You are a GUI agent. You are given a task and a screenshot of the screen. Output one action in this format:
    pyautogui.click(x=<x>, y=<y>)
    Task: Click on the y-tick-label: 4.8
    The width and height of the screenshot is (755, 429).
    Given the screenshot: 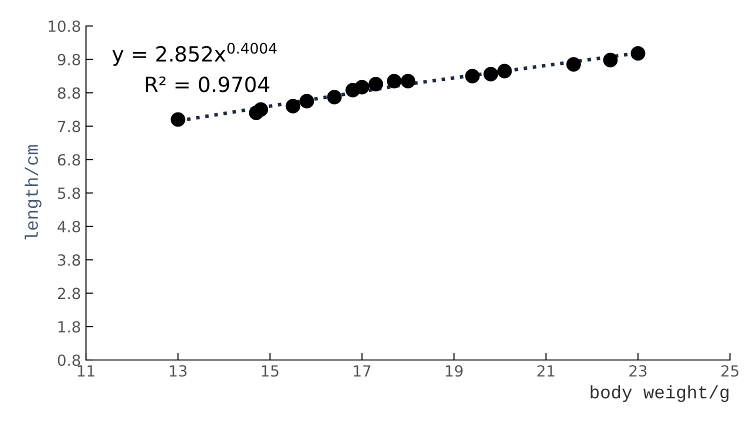 What is the action you would take?
    pyautogui.click(x=69, y=226)
    